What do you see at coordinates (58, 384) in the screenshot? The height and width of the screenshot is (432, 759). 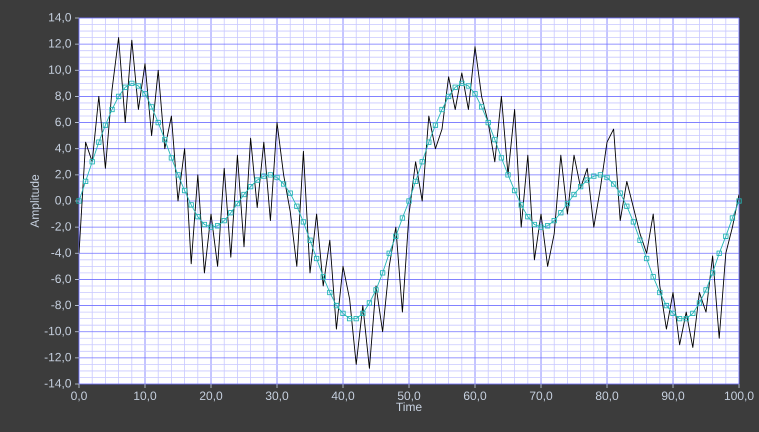 I see `y-tick-label: -14,0` at bounding box center [58, 384].